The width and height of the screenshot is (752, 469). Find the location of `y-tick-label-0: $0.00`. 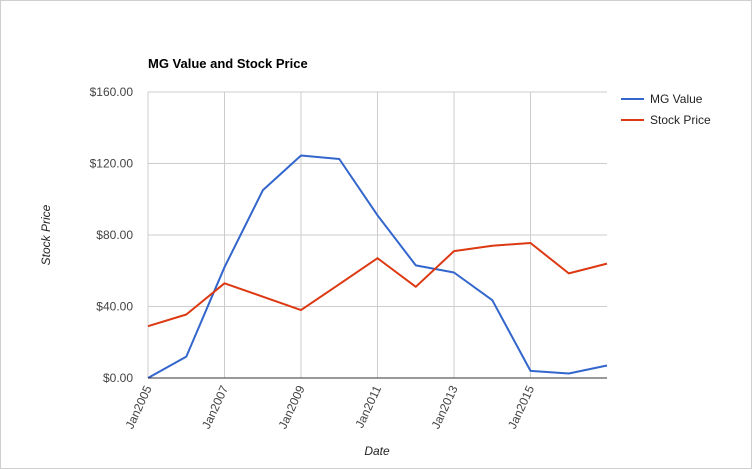

y-tick-label-0: $0.00 is located at coordinates (118, 378).